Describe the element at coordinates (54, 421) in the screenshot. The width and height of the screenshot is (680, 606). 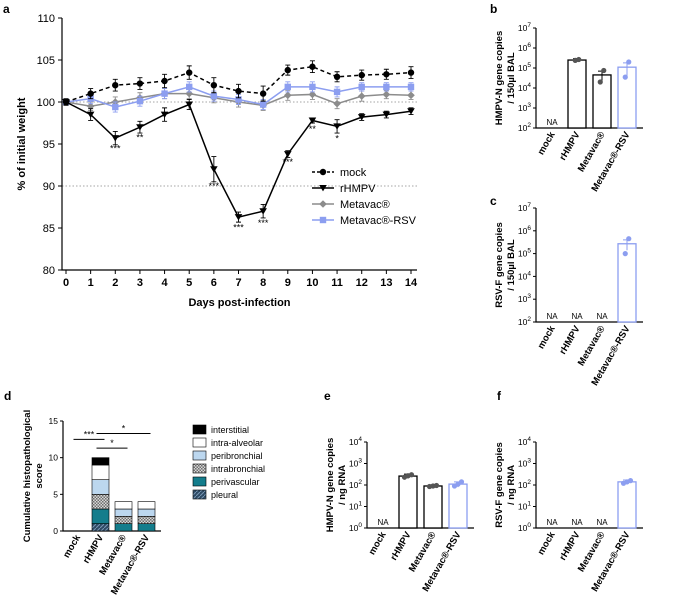
I see `y-tick-label: 15` at that location.